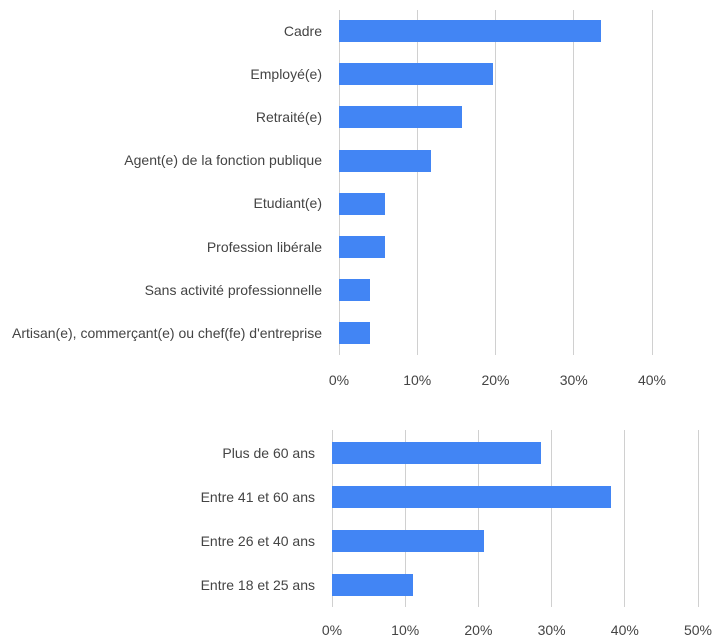 The height and width of the screenshot is (637, 716). What do you see at coordinates (264, 246) in the screenshot?
I see `category-label: Profession libérale` at bounding box center [264, 246].